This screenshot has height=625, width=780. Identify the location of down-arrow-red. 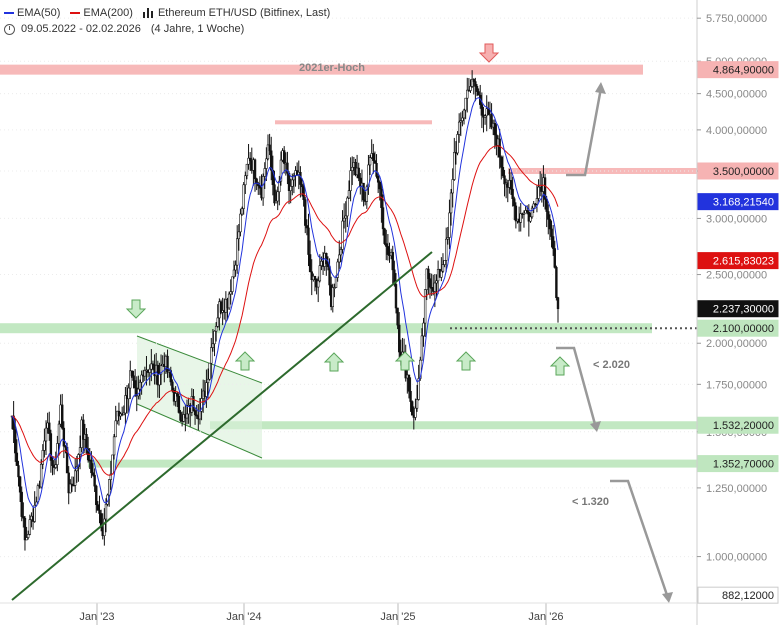
(489, 53).